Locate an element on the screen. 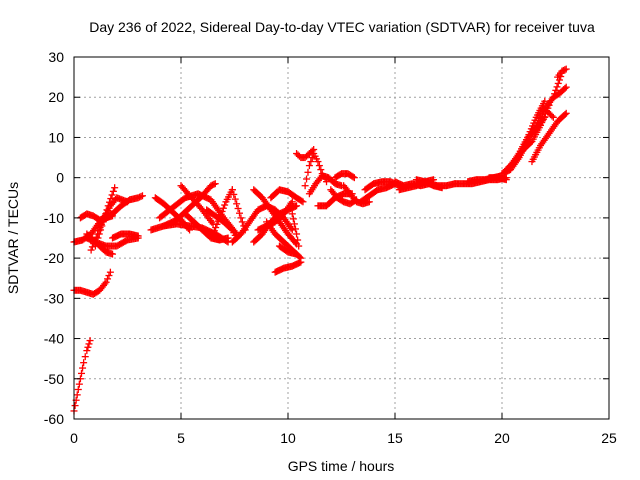 Image resolution: width=640 pixels, height=480 pixels. y-tick-label: -20 is located at coordinates (54, 258).